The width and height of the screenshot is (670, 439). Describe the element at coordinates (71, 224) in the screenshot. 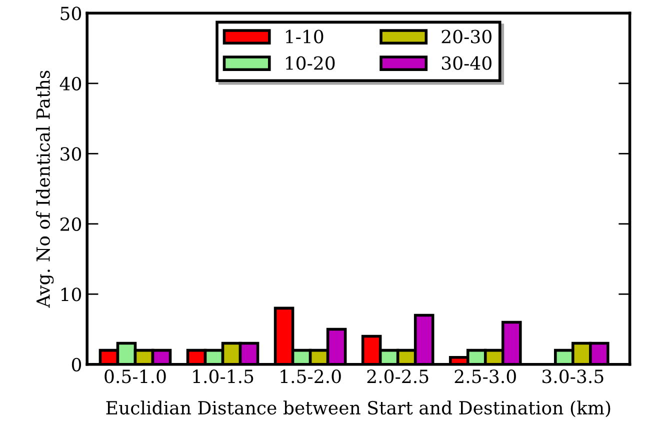

I see `y-tick-label: 20` at that location.